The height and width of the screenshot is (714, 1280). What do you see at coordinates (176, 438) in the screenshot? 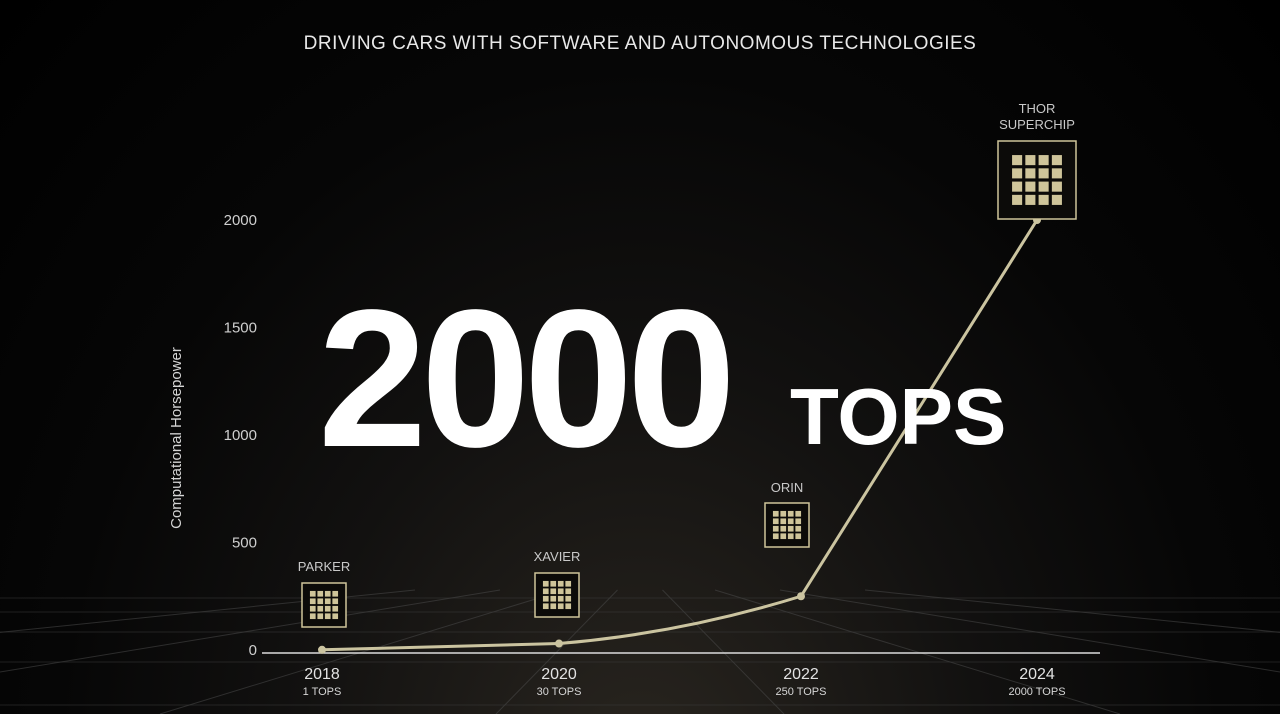
I see `y-axis-title: Computational Horsepower` at bounding box center [176, 438].